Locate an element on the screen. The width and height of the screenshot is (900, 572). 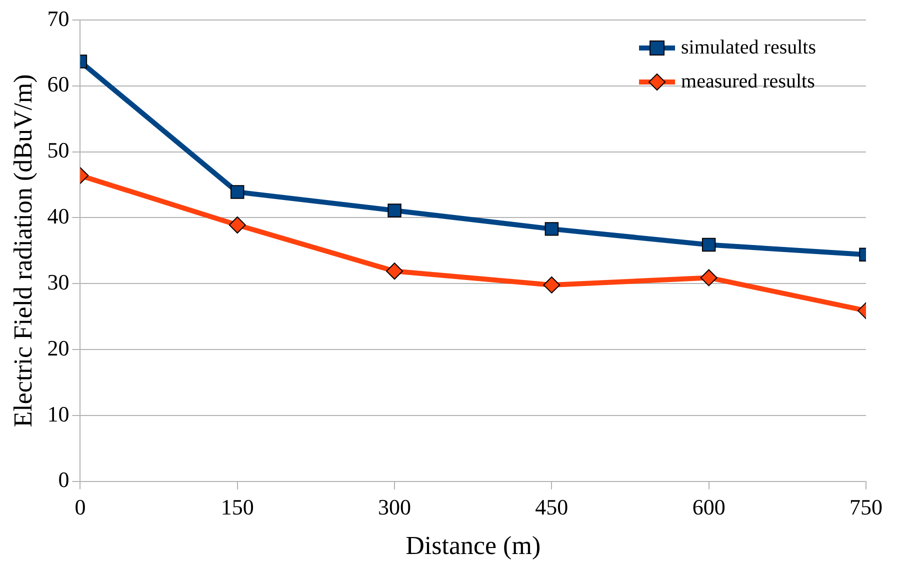
x-tick-label: 0 is located at coordinates (80, 507).